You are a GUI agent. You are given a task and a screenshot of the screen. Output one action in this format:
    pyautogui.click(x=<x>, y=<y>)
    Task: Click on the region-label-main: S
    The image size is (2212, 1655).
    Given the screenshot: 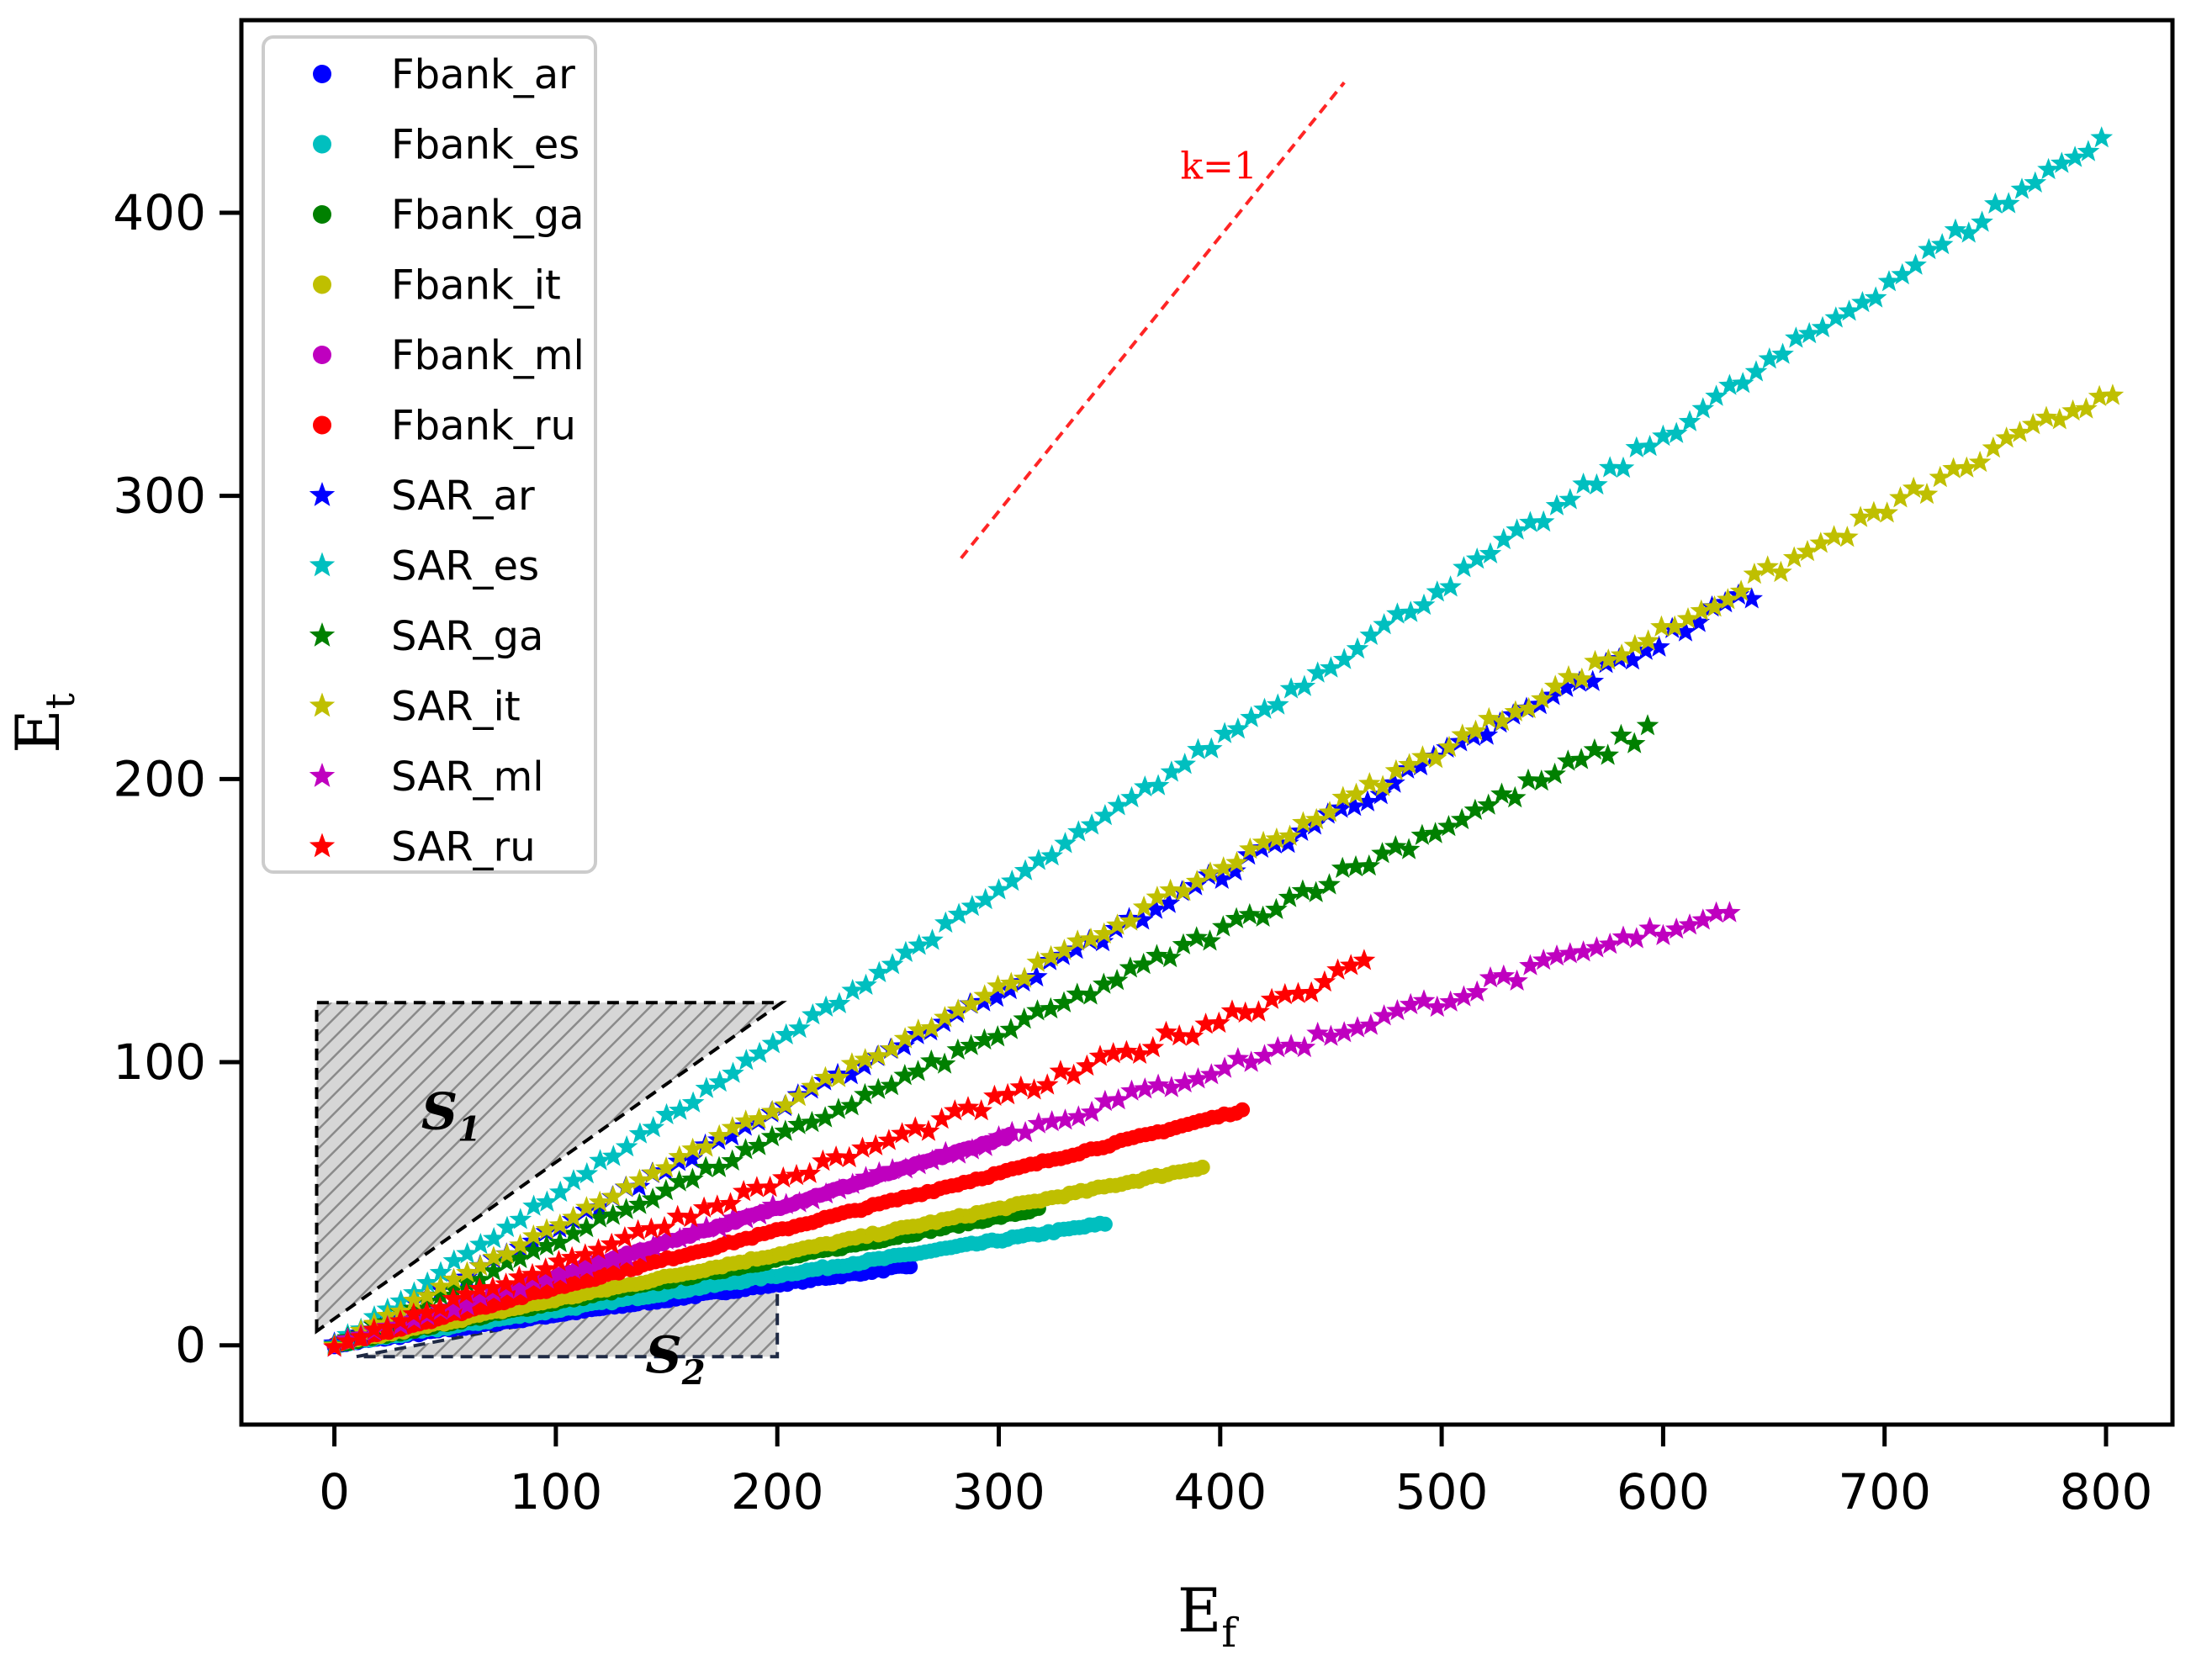 What is the action you would take?
    pyautogui.click(x=663, y=1355)
    